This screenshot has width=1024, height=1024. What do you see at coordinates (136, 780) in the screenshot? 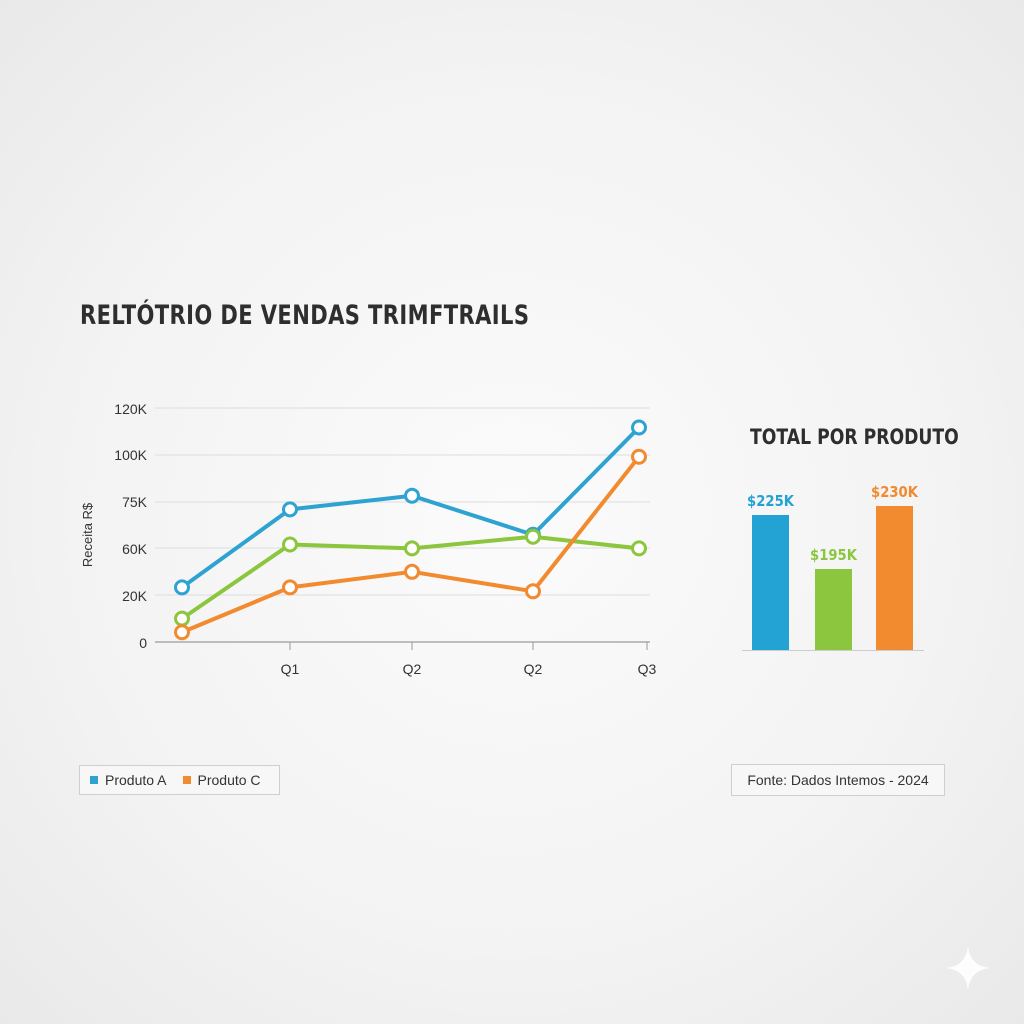
I see `legend-label-a: Produto A` at bounding box center [136, 780].